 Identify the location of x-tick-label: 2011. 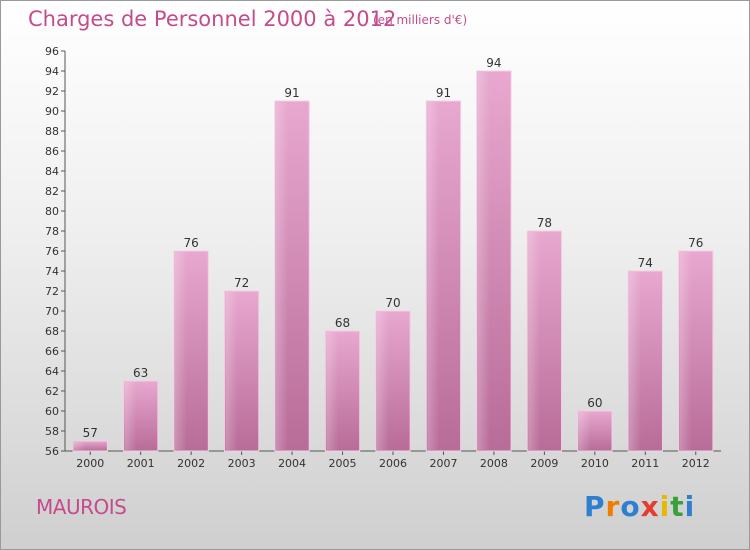
(645, 463).